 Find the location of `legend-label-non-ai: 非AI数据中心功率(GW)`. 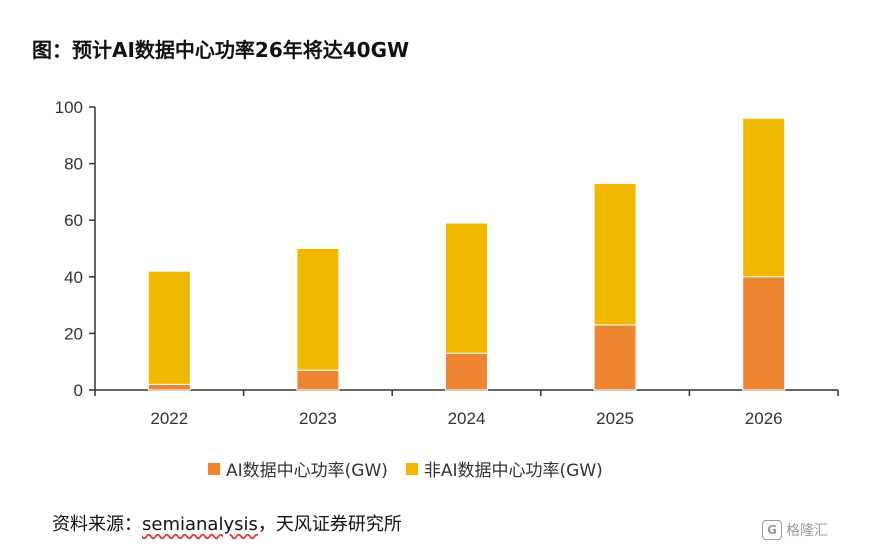

legend-label-non-ai: 非AI数据中心功率(GW) is located at coordinates (513, 471).